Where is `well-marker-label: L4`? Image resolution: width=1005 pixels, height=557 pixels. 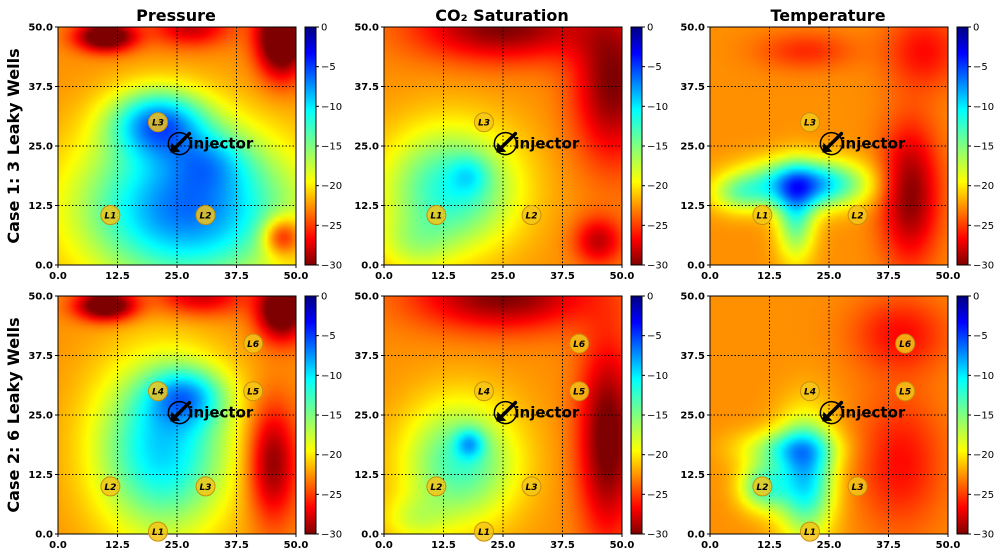 well-marker-label: L4 is located at coordinates (158, 393).